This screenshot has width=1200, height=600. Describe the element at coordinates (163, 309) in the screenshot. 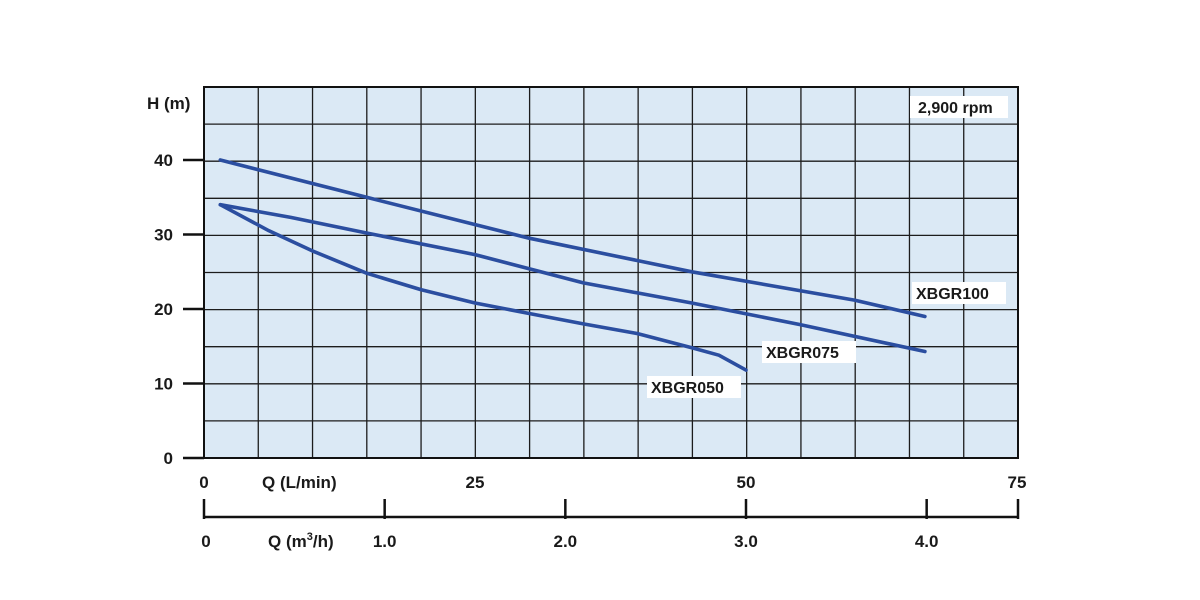

I see `y-tick-label: 20` at that location.